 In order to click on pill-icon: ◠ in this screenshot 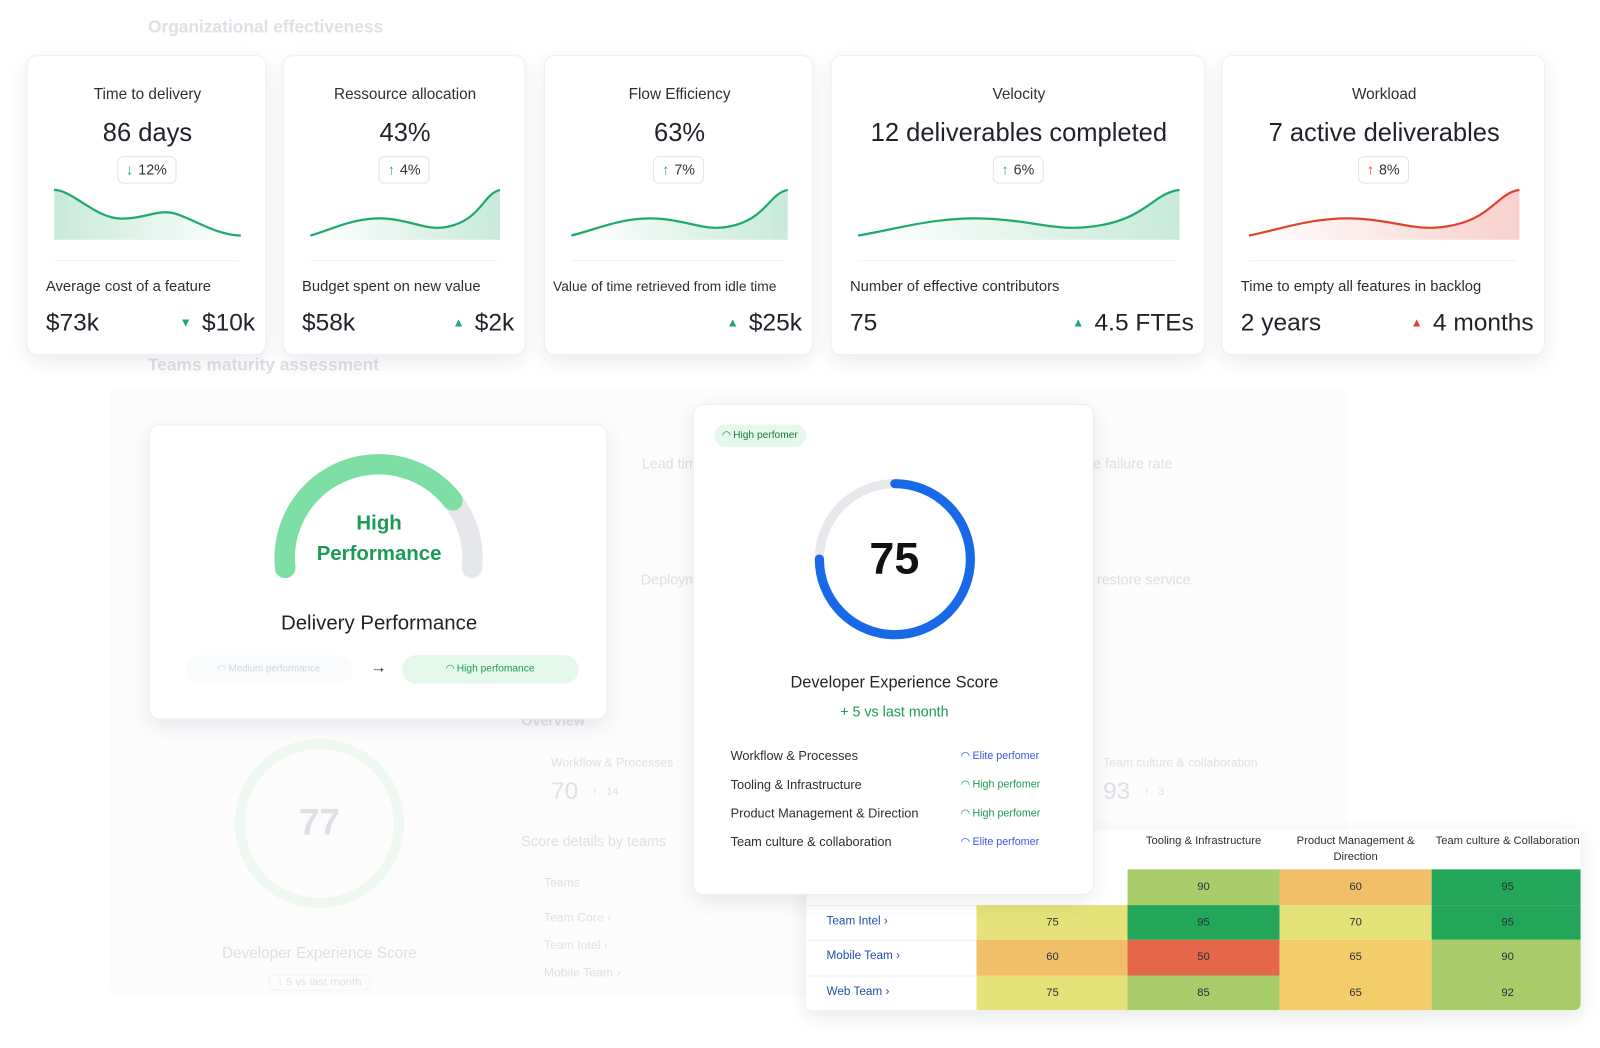, I will do `click(451, 669)`.